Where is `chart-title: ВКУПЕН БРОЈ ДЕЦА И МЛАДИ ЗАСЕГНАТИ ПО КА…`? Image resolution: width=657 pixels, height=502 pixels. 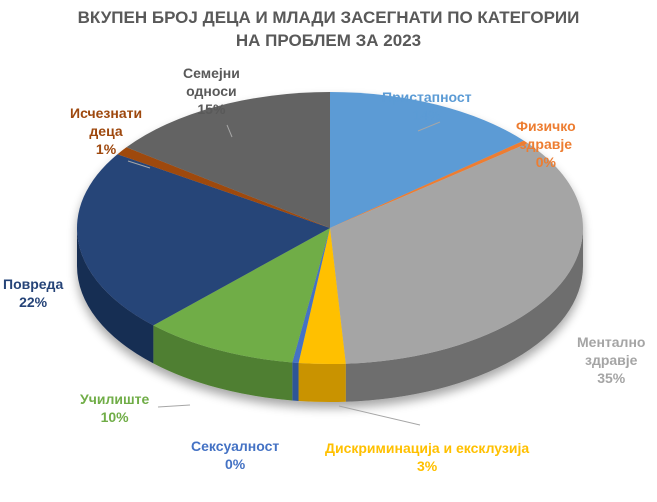
chart-title: ВКУПЕН БРОЈ ДЕЦА И МЛАДИ ЗАСЕГНАТИ ПО КА… is located at coordinates (328, 29).